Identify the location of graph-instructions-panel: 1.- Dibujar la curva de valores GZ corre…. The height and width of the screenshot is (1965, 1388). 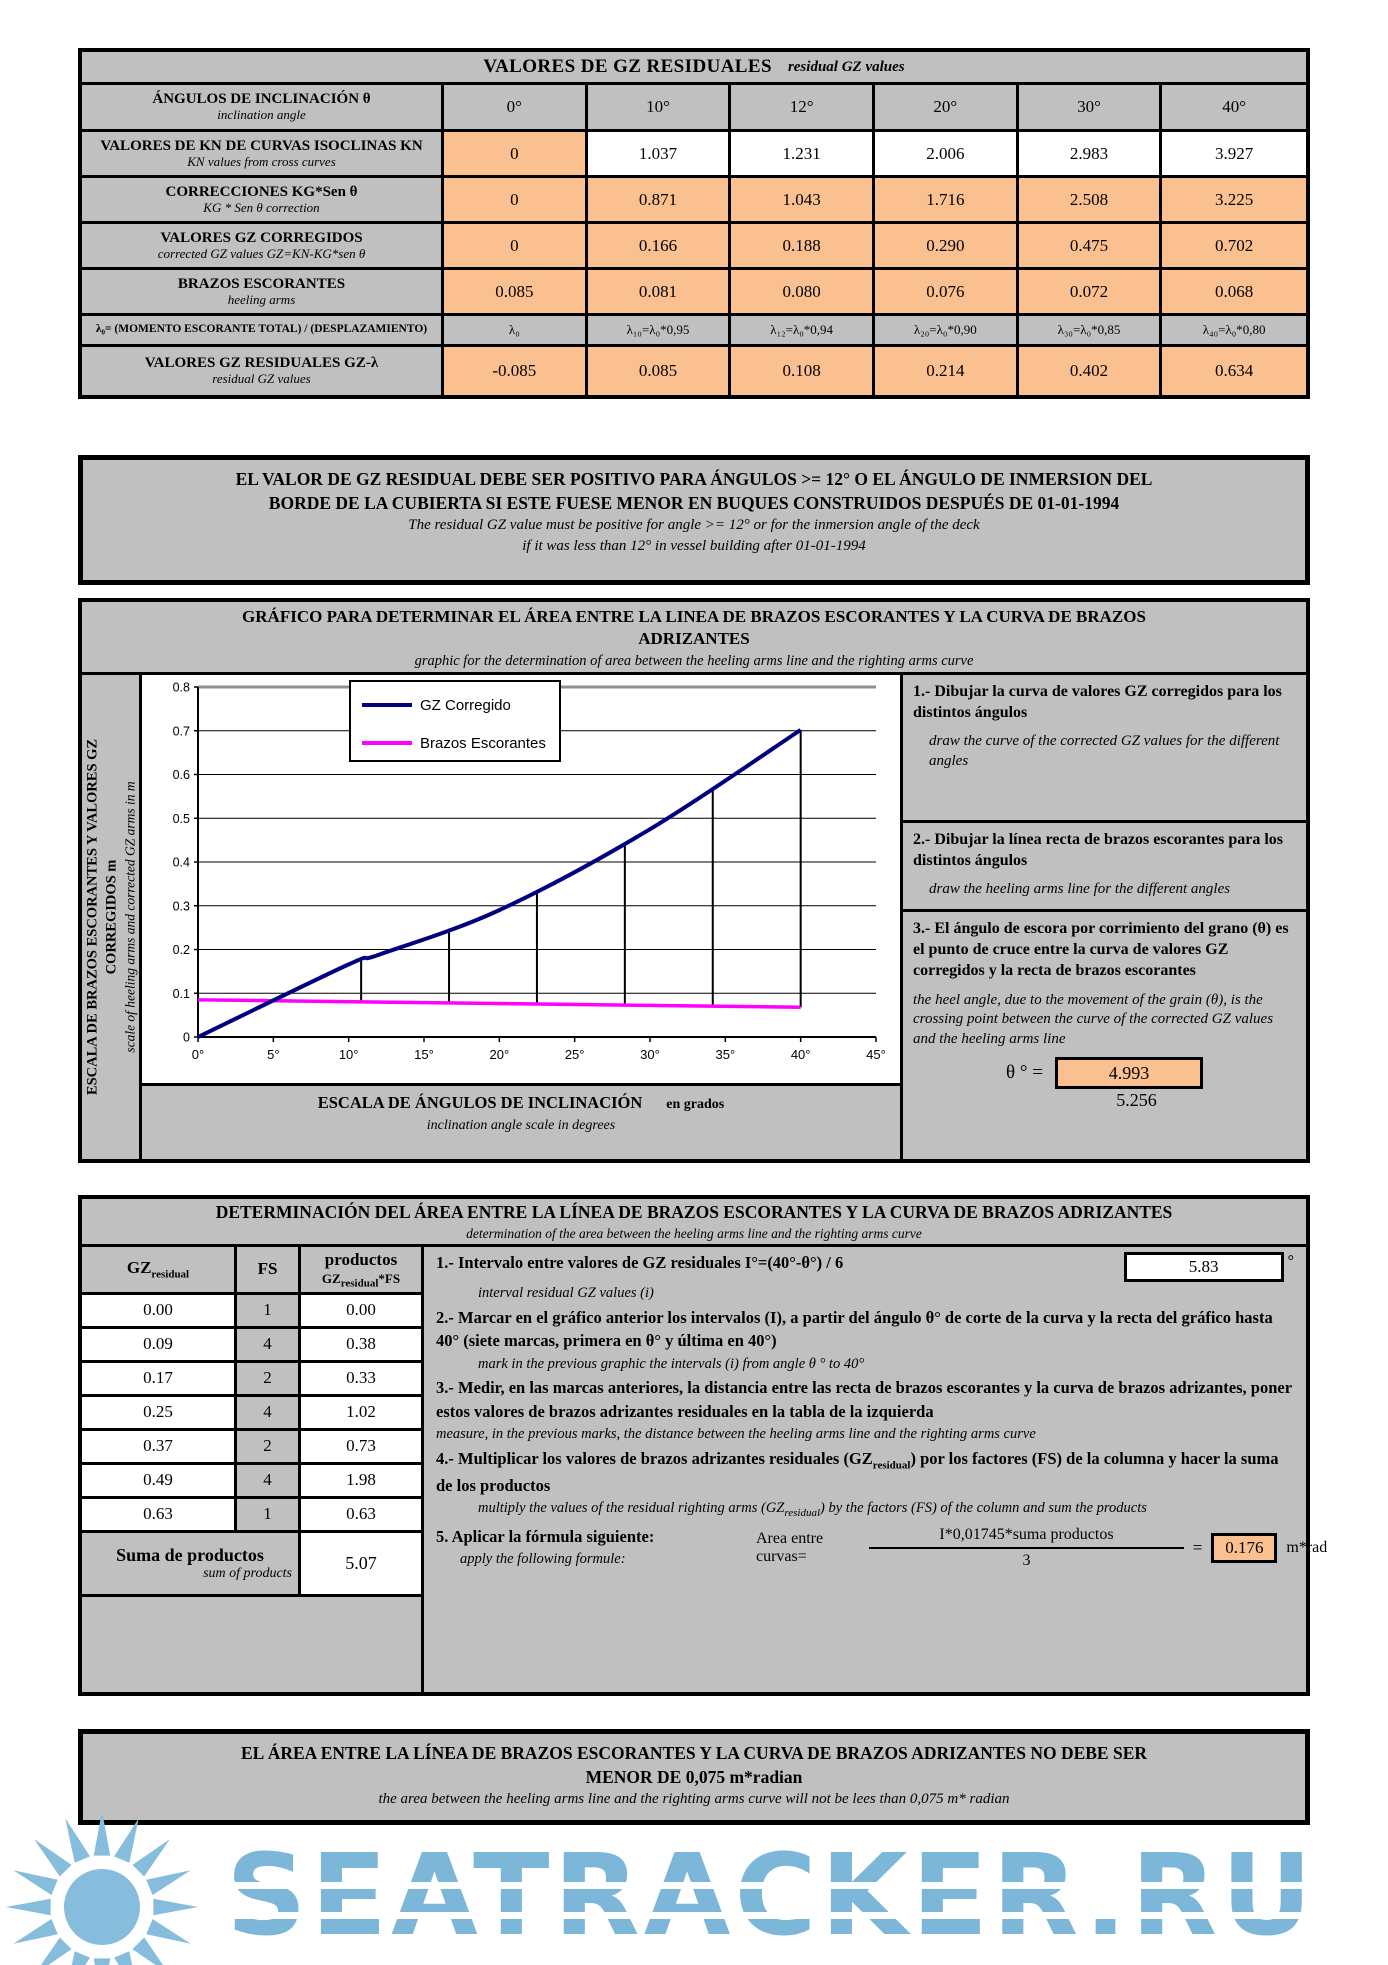
(1103, 917).